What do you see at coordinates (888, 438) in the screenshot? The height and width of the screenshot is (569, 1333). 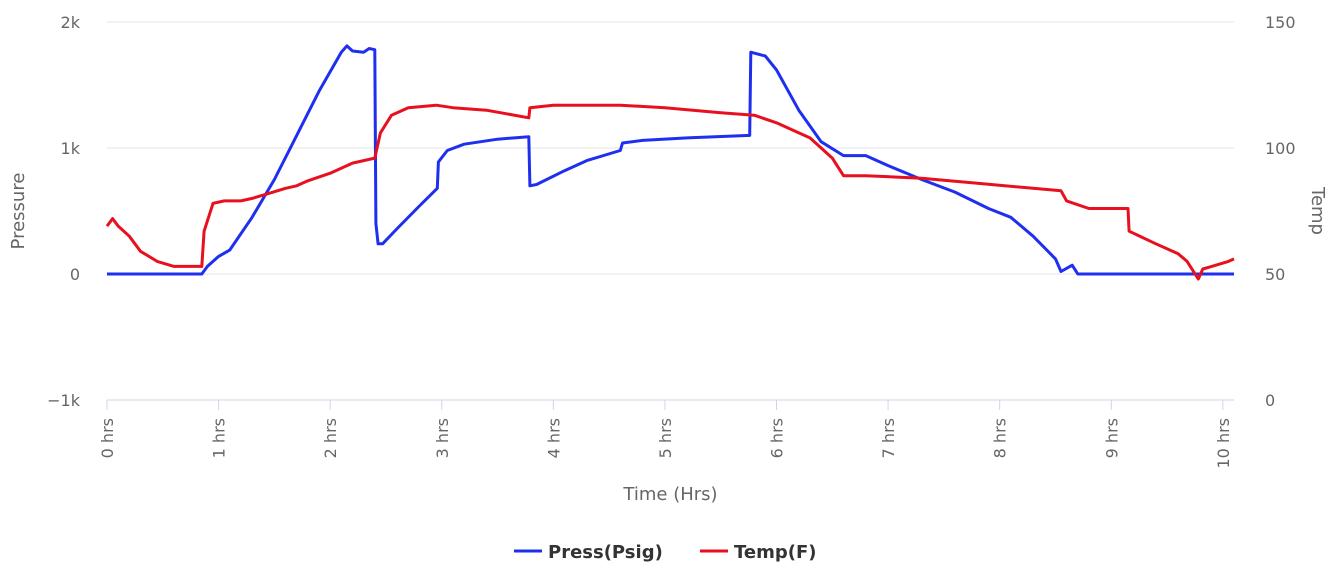 I see `x-tick-label: 7 hrs` at bounding box center [888, 438].